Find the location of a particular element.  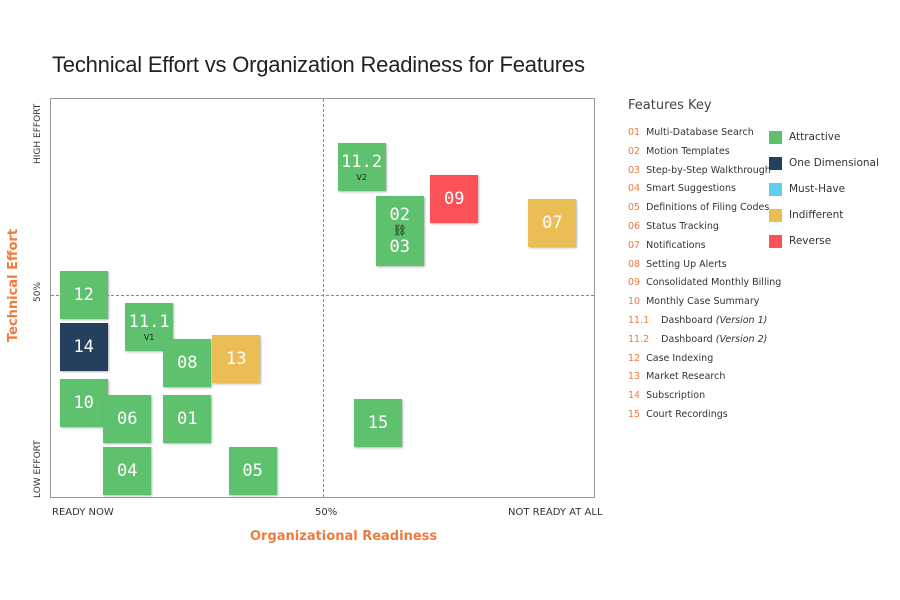

key-item: 05 Definitions of Filing Codes is located at coordinates (704, 208).